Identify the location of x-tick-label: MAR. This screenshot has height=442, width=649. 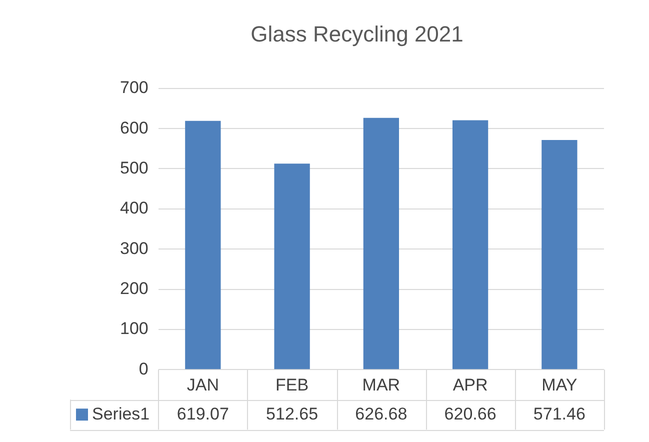
(381, 384).